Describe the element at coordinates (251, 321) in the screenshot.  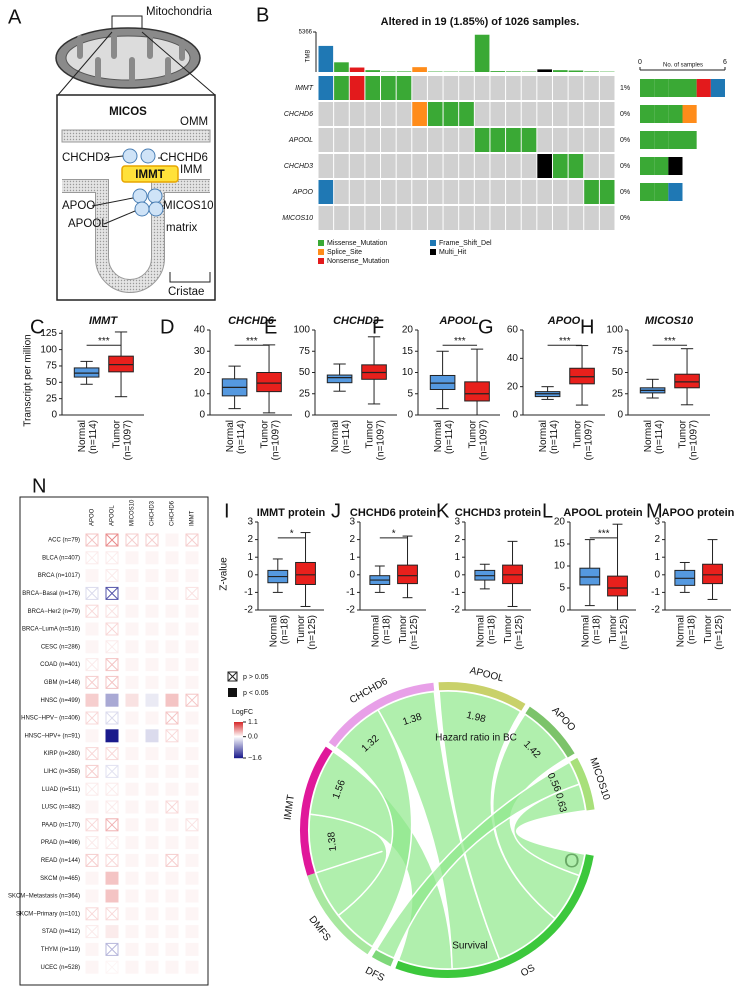
I see `panel-title: CHCHD6` at that location.